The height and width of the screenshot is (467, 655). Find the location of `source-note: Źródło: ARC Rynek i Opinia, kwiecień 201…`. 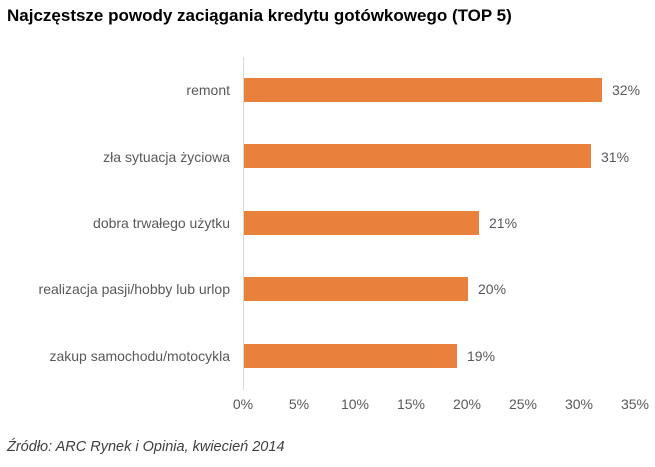

source-note: Źródło: ARC Rynek i Opinia, kwiecień 201… is located at coordinates (146, 447).